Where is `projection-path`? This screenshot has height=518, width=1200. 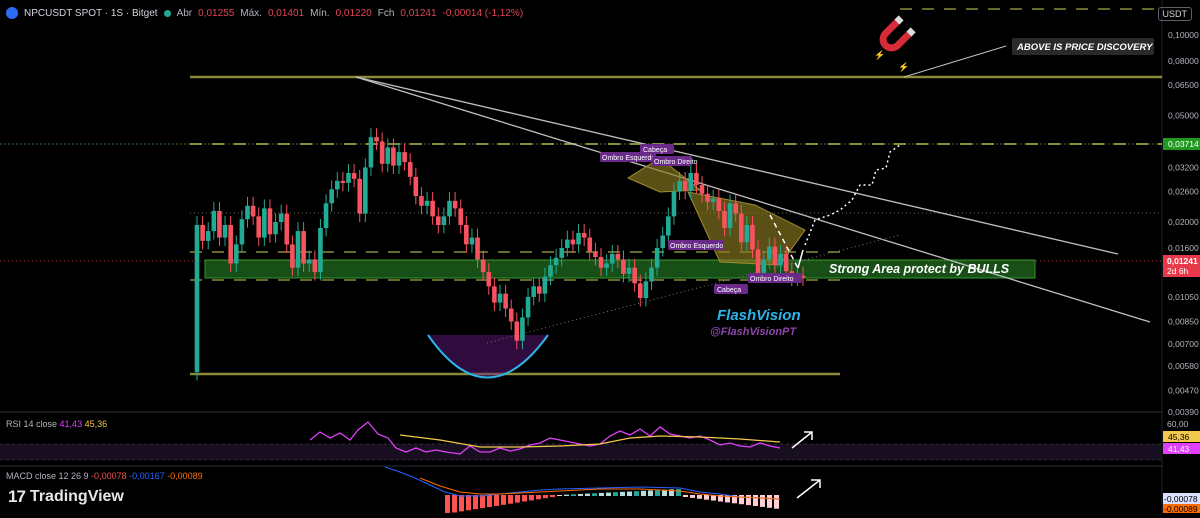 projection-path is located at coordinates (852, 195).